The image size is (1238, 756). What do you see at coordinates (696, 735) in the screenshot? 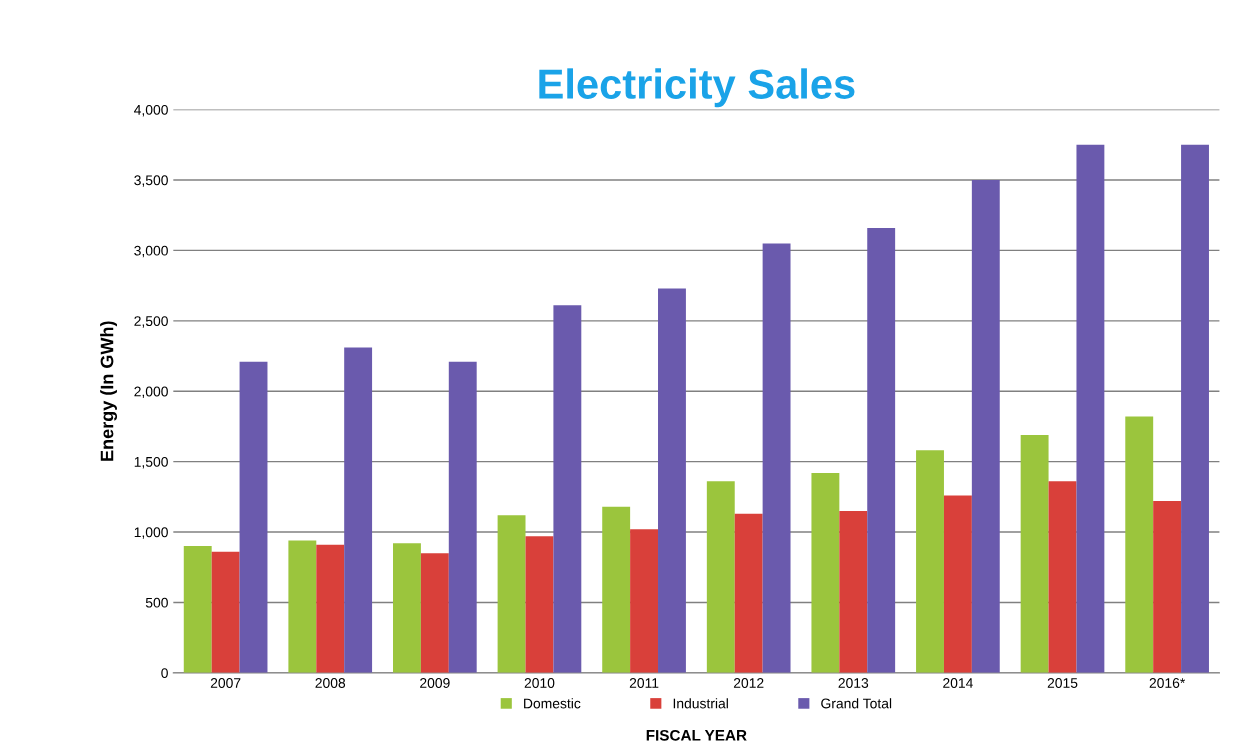
I see `x-axis-title: FISCAL YEAR` at bounding box center [696, 735].